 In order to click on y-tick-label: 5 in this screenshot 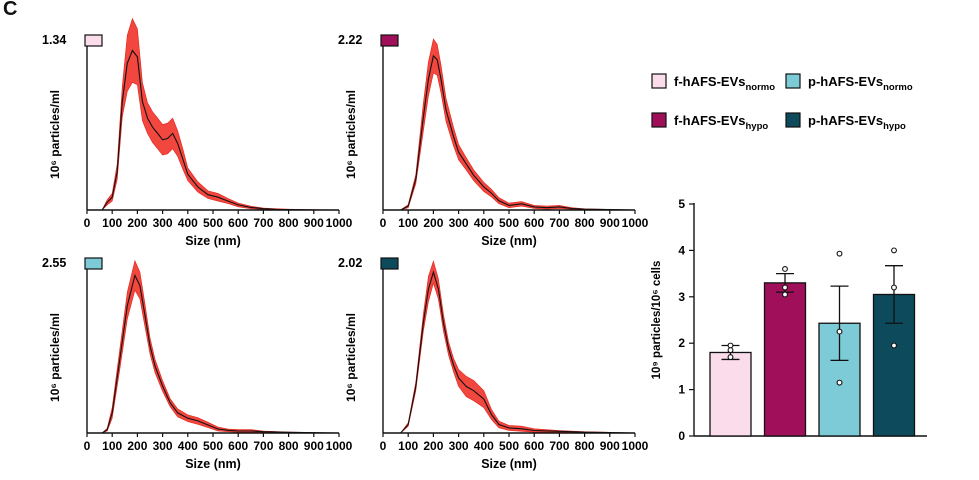, I will do `click(681, 204)`.